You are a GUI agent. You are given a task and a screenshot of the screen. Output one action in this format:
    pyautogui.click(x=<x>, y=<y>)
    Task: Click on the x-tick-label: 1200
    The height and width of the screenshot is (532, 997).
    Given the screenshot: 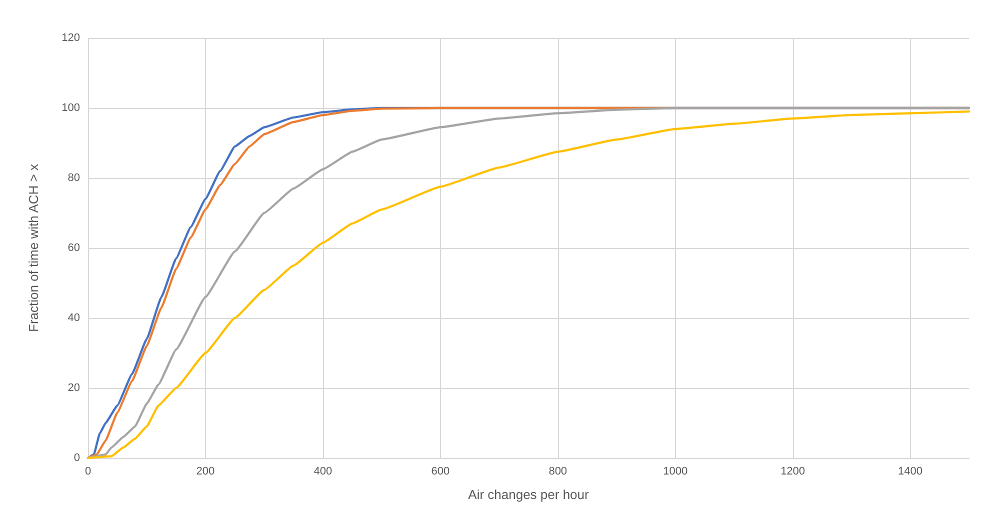 What is the action you would take?
    pyautogui.click(x=793, y=472)
    